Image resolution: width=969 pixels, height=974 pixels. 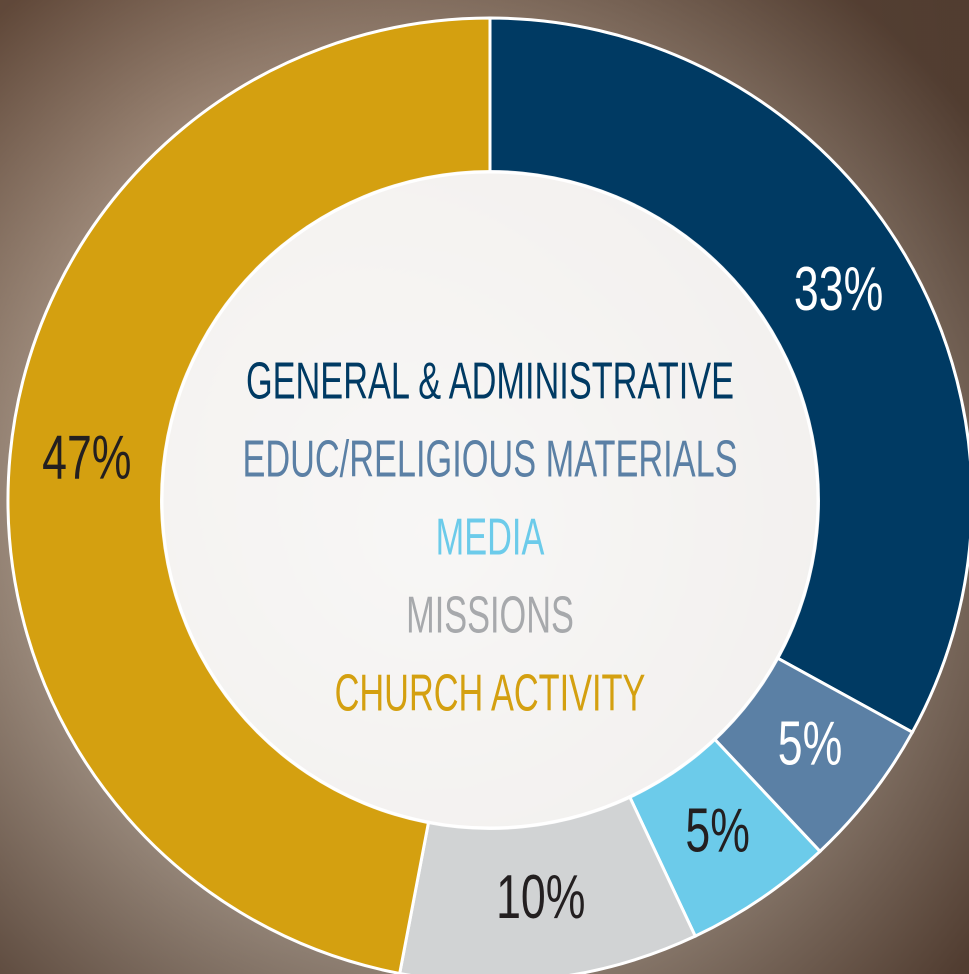 What do you see at coordinates (490, 616) in the screenshot?
I see `legend-entry: MISSIONS` at bounding box center [490, 616].